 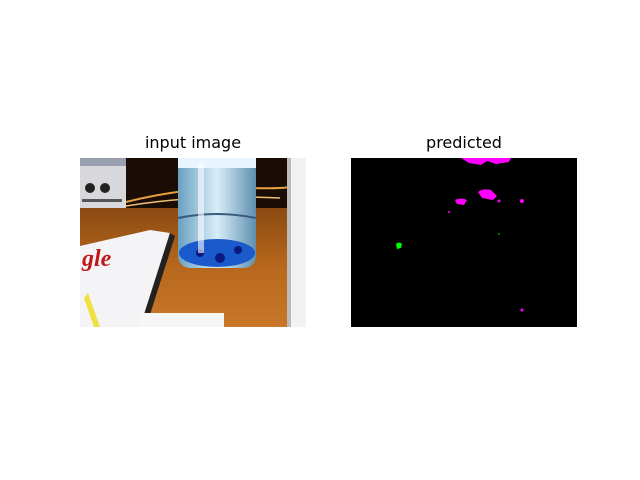 What do you see at coordinates (298, 242) in the screenshot?
I see `monitor-edge` at bounding box center [298, 242].